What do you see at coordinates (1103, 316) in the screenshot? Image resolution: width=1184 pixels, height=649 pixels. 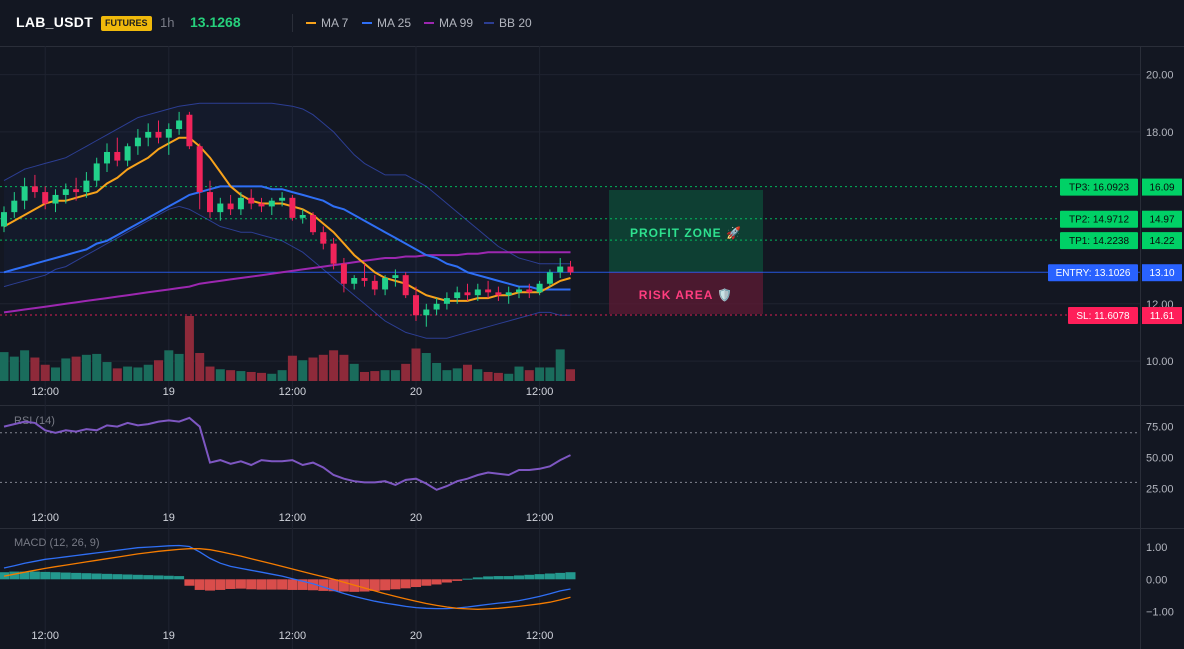 I see `sl-tag-bg` at bounding box center [1103, 316].